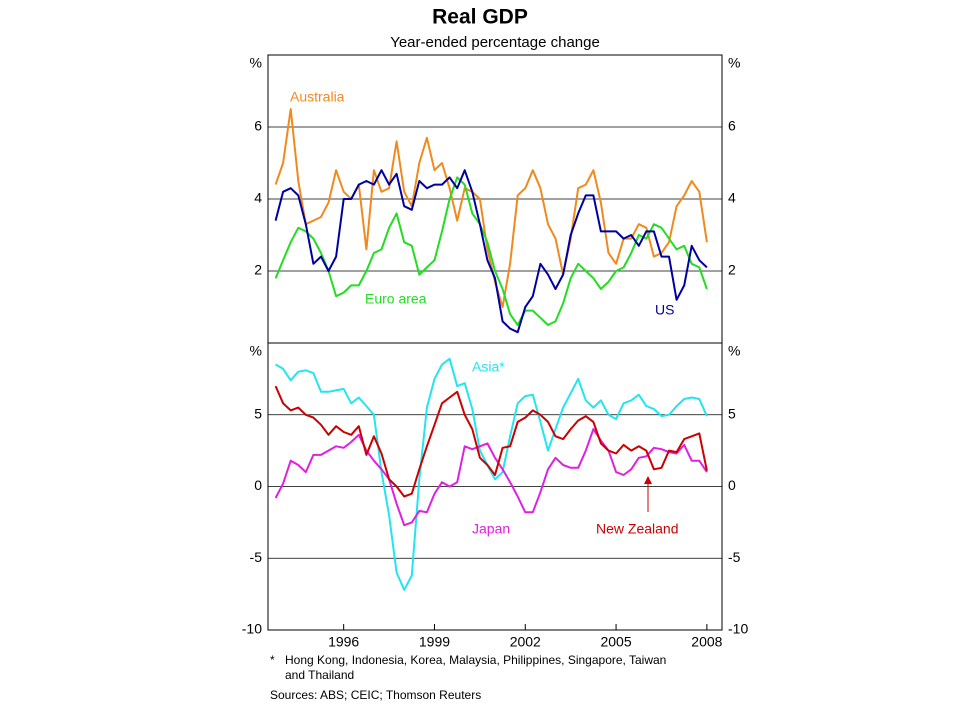  Describe the element at coordinates (343, 642) in the screenshot. I see `x-tick-label: 1996` at that location.